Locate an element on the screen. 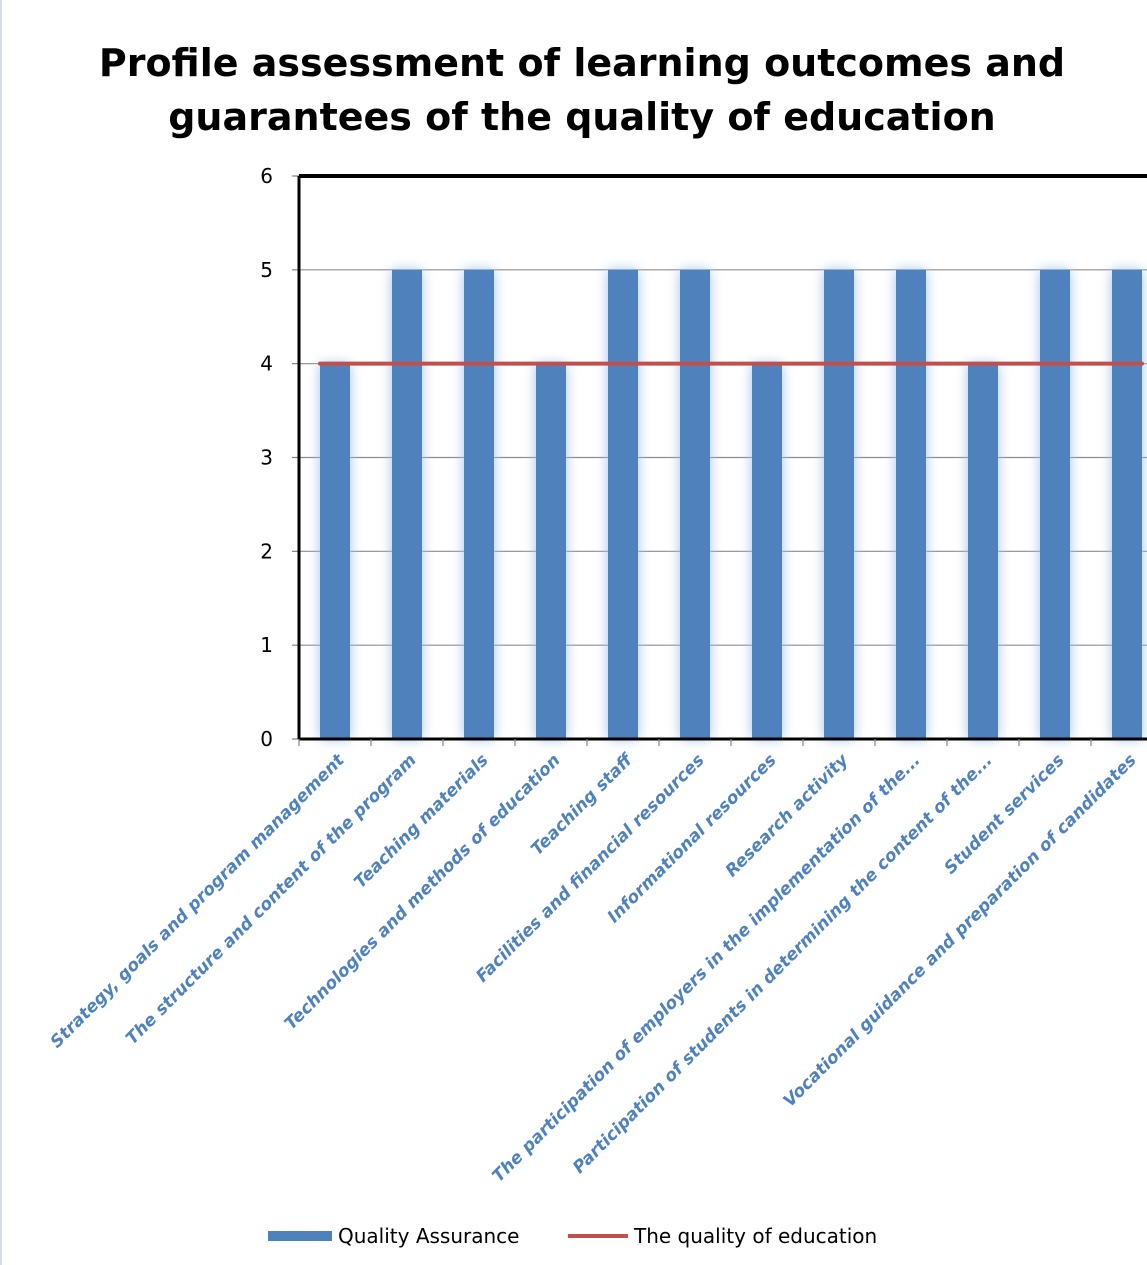 This screenshot has width=1147, height=1265. x-category-label: Technologies and methods of education is located at coordinates (423, 892).